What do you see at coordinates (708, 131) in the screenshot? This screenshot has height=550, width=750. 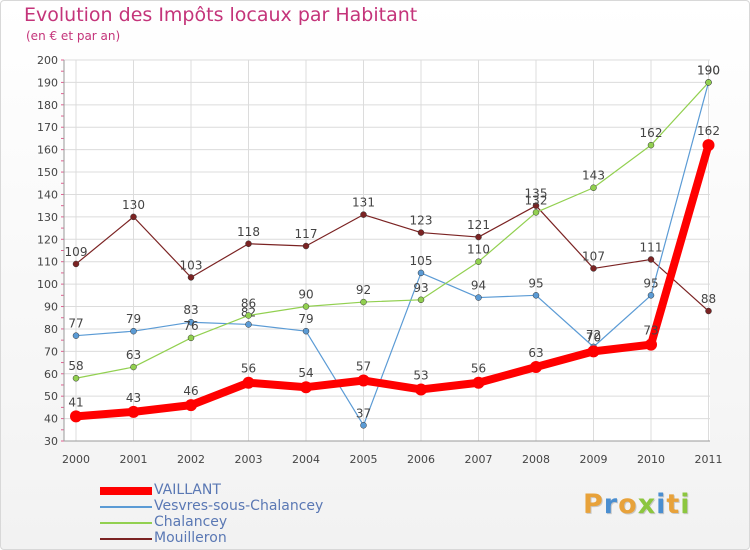 I see `data-label-vaillant: 162` at bounding box center [708, 131].